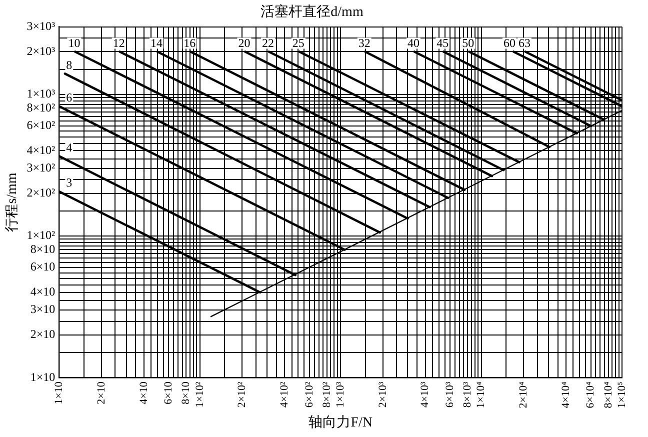 The height and width of the screenshot is (437, 648). I want to click on x-tick-label: 6×10, so click(168, 392).